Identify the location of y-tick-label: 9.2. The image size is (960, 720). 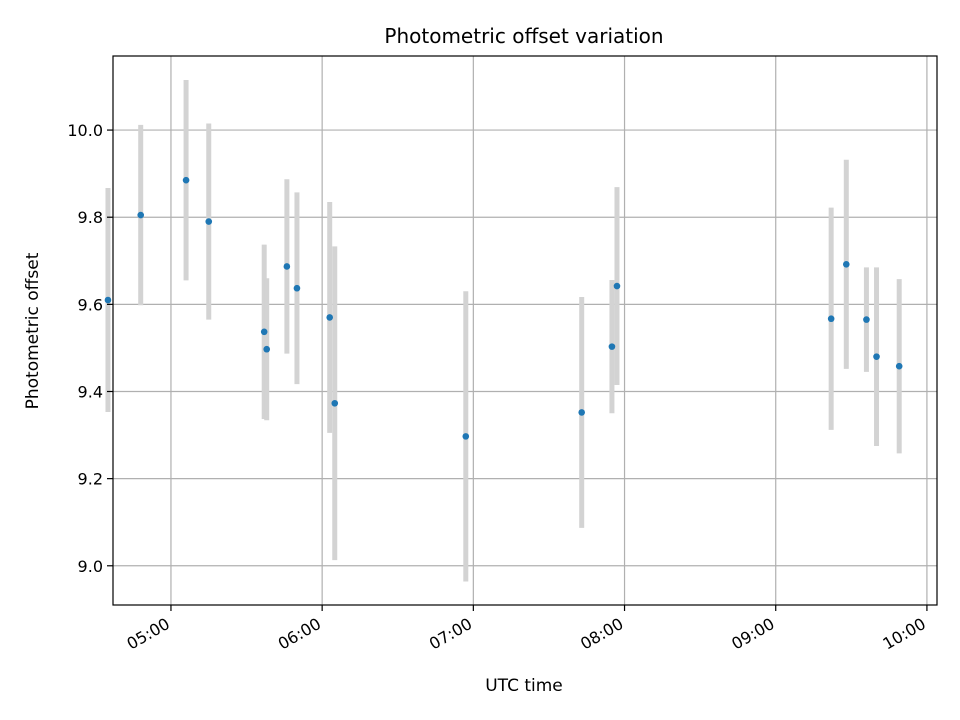
(90, 479).